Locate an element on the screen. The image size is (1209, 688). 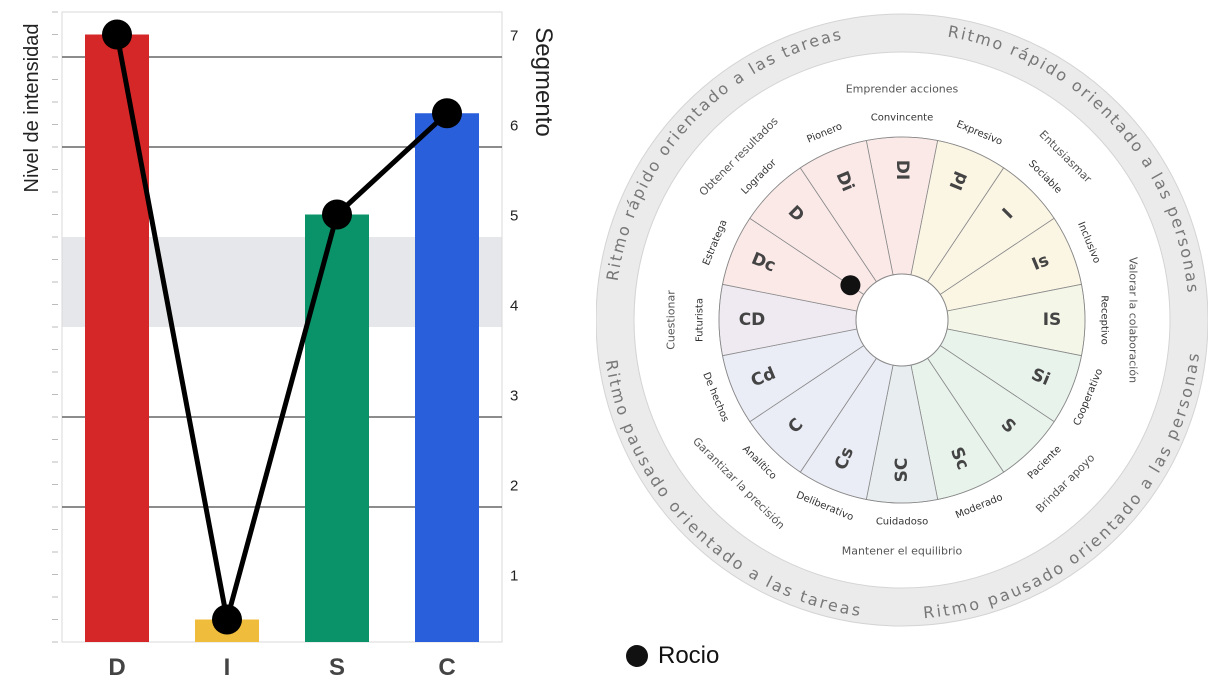
legend-marker-icon is located at coordinates (637, 656).